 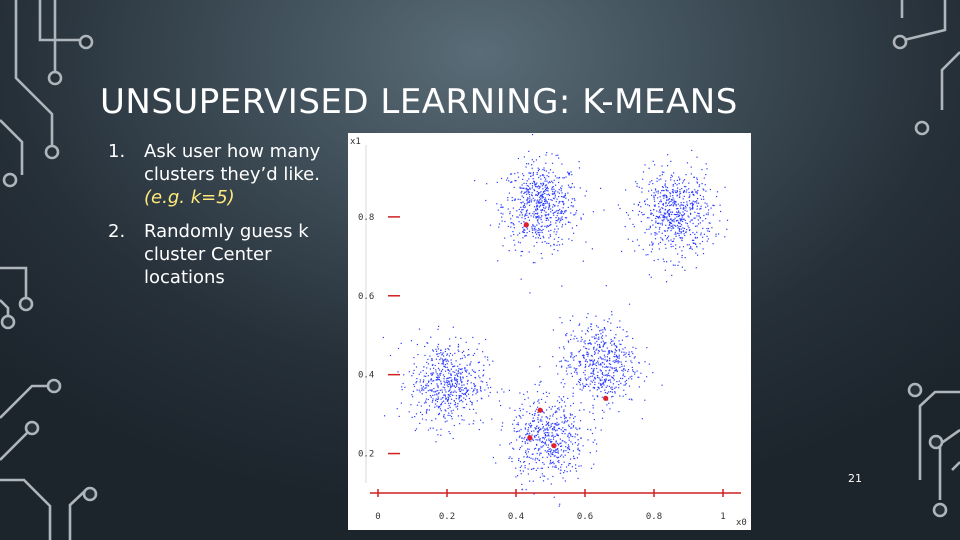 I want to click on circuit-node, so click(x=86, y=42).